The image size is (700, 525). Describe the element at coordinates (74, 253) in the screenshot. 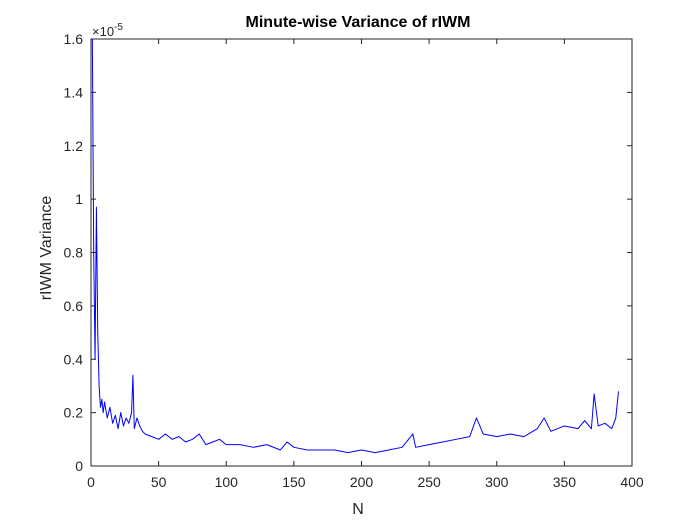

I see `y-tick-label: 0.8` at that location.